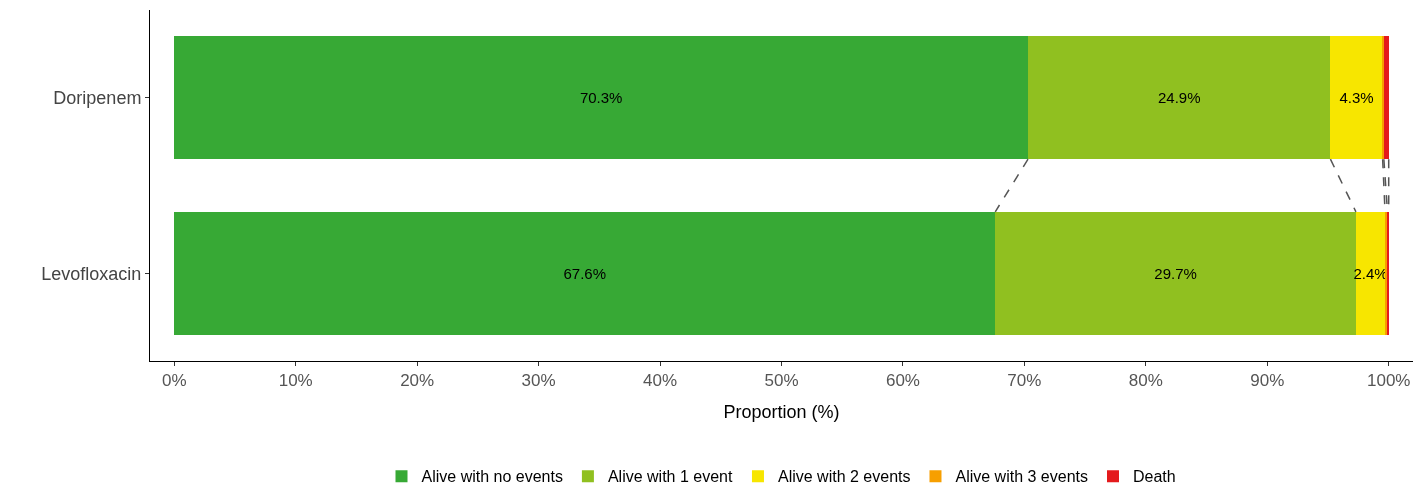  I want to click on x-tick-label: 80%, so click(1145, 381).